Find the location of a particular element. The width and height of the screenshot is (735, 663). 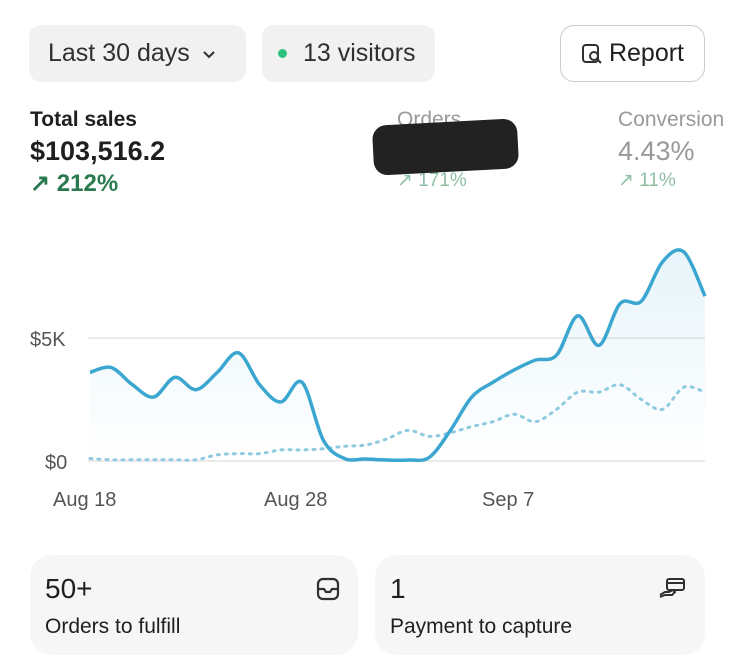

metric-conversion: Conversion 4.43% ↗ 11% is located at coordinates (671, 150).